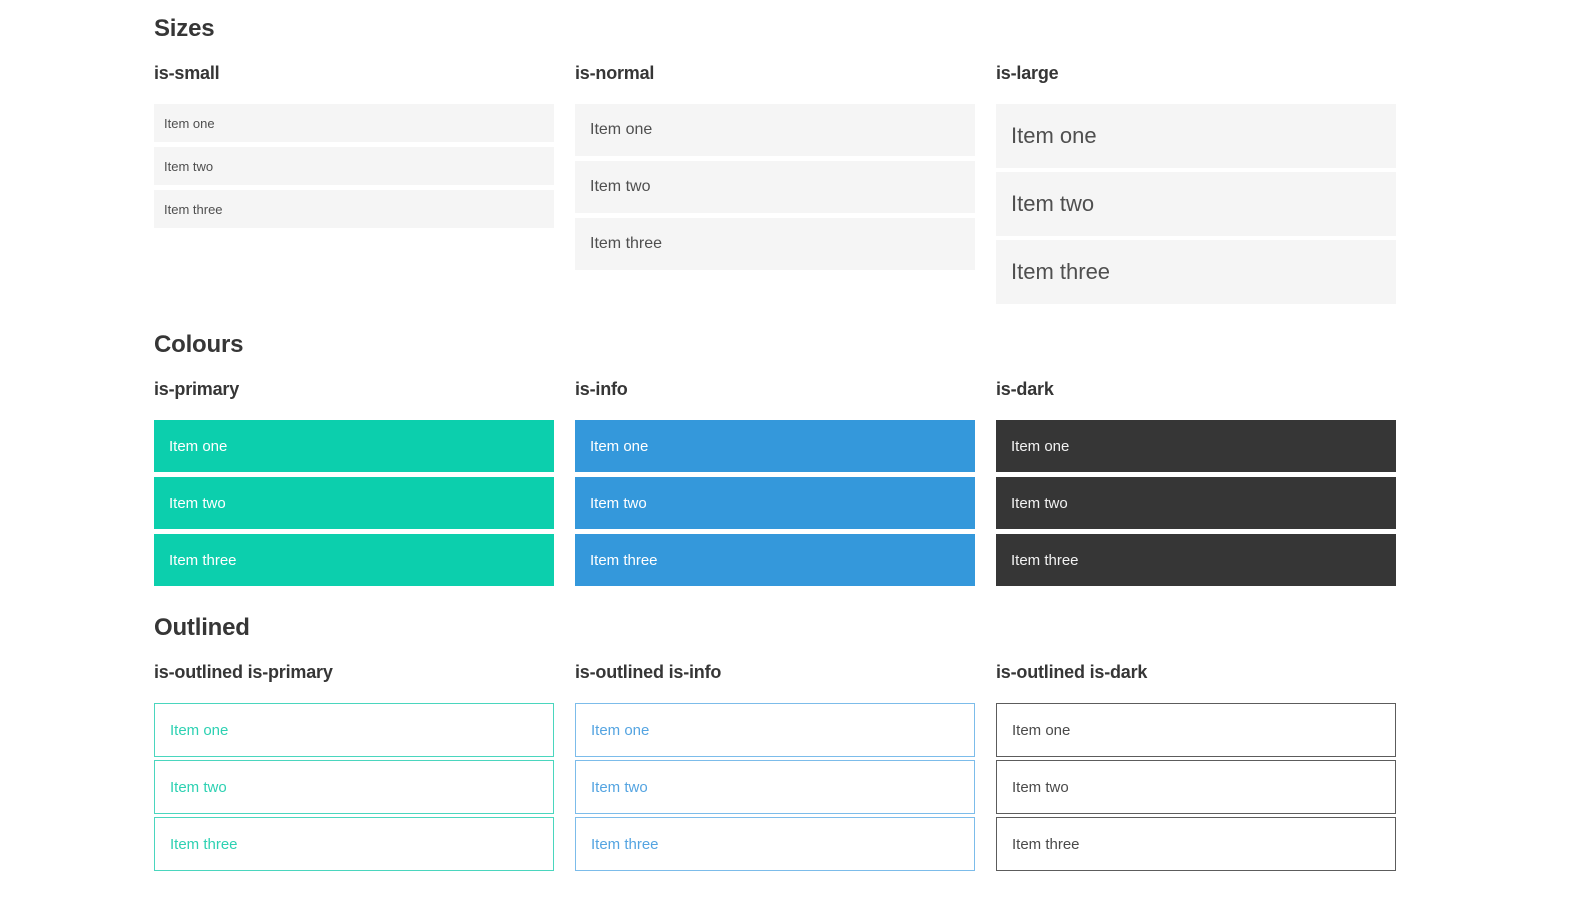 The width and height of the screenshot is (1595, 897). I want to click on column-is-primary: is-primary Item one Item two Item three, so click(354, 484).